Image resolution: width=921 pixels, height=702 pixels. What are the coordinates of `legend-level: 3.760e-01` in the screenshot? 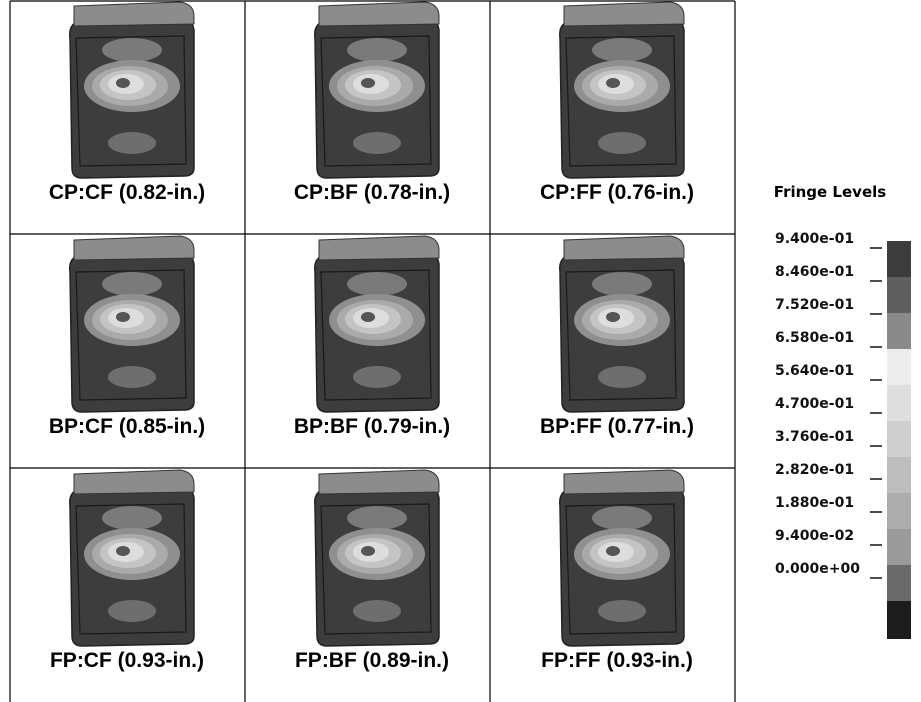 It's located at (814, 437).